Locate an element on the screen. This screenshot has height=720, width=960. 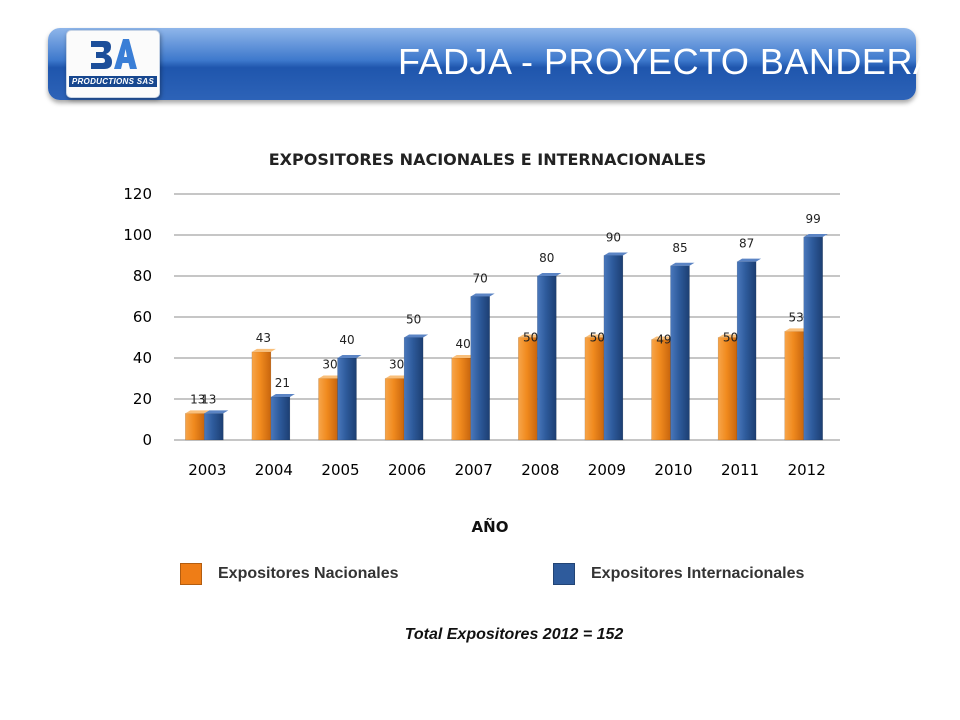
data-label-nacionales-2012: 53 is located at coordinates (796, 317).